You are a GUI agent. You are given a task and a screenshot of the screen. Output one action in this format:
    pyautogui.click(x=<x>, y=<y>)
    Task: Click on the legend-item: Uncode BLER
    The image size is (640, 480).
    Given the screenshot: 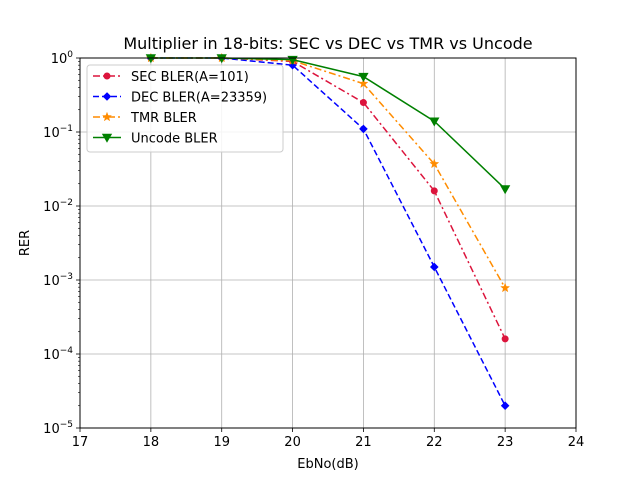 What is the action you would take?
    pyautogui.click(x=155, y=139)
    